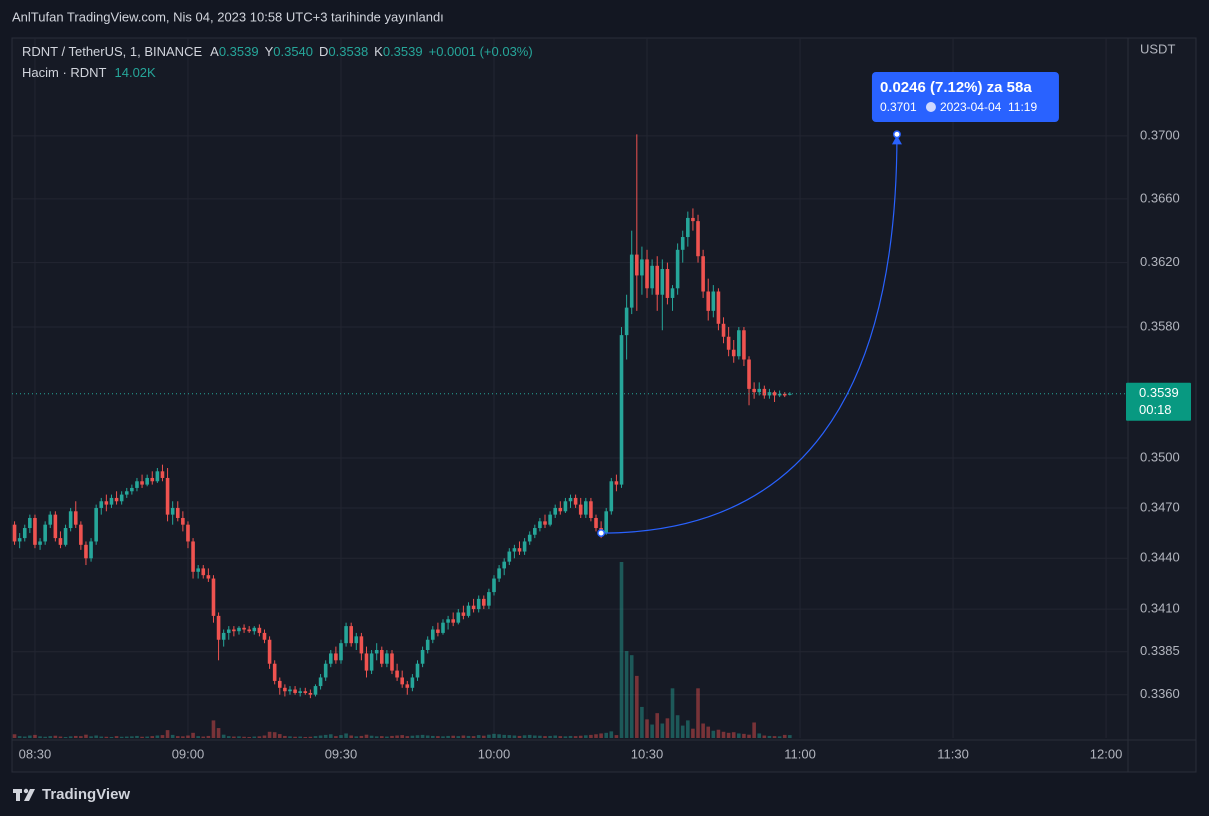 The height and width of the screenshot is (816, 1209). What do you see at coordinates (1158, 401) in the screenshot?
I see `last-price-tag` at bounding box center [1158, 401].